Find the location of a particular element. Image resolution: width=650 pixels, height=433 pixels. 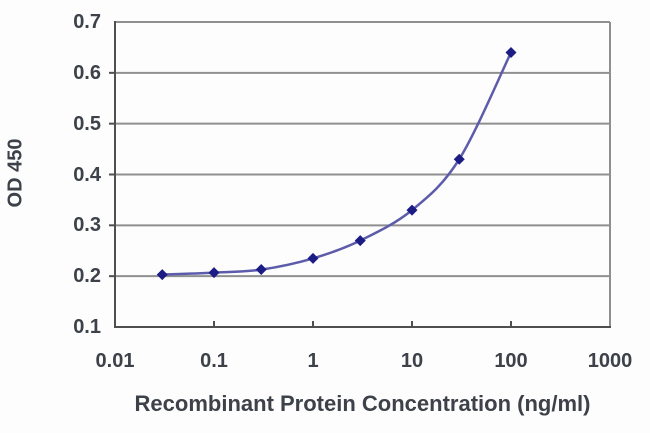

y-tick-label: 0.3 is located at coordinates (87, 225).